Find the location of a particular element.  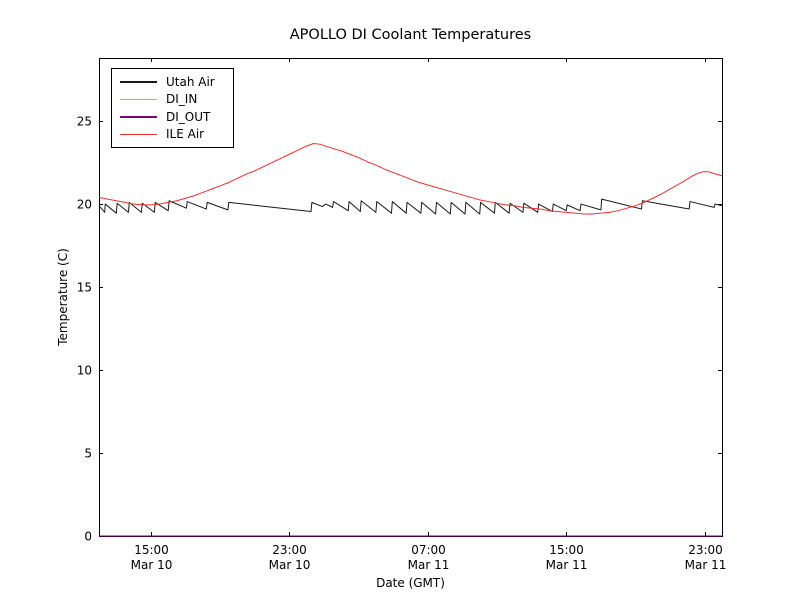

chart-title: APOLLO DI Coolant Temperatures is located at coordinates (410, 35).